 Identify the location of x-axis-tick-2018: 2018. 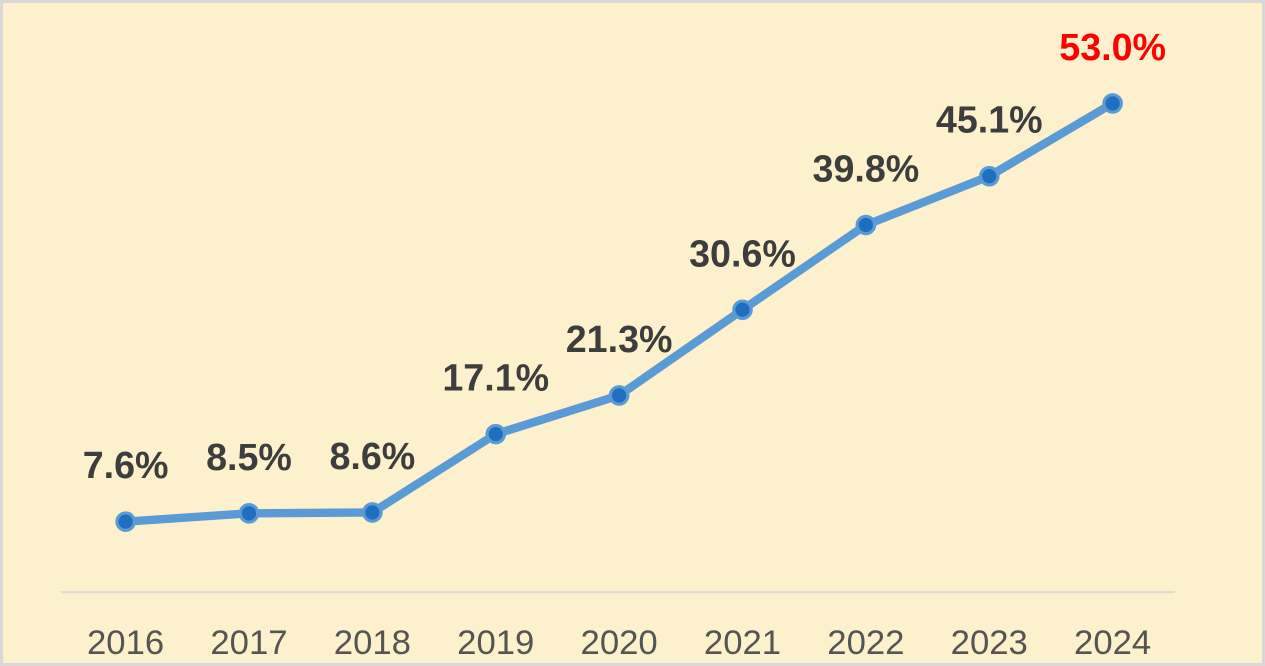
(372, 643).